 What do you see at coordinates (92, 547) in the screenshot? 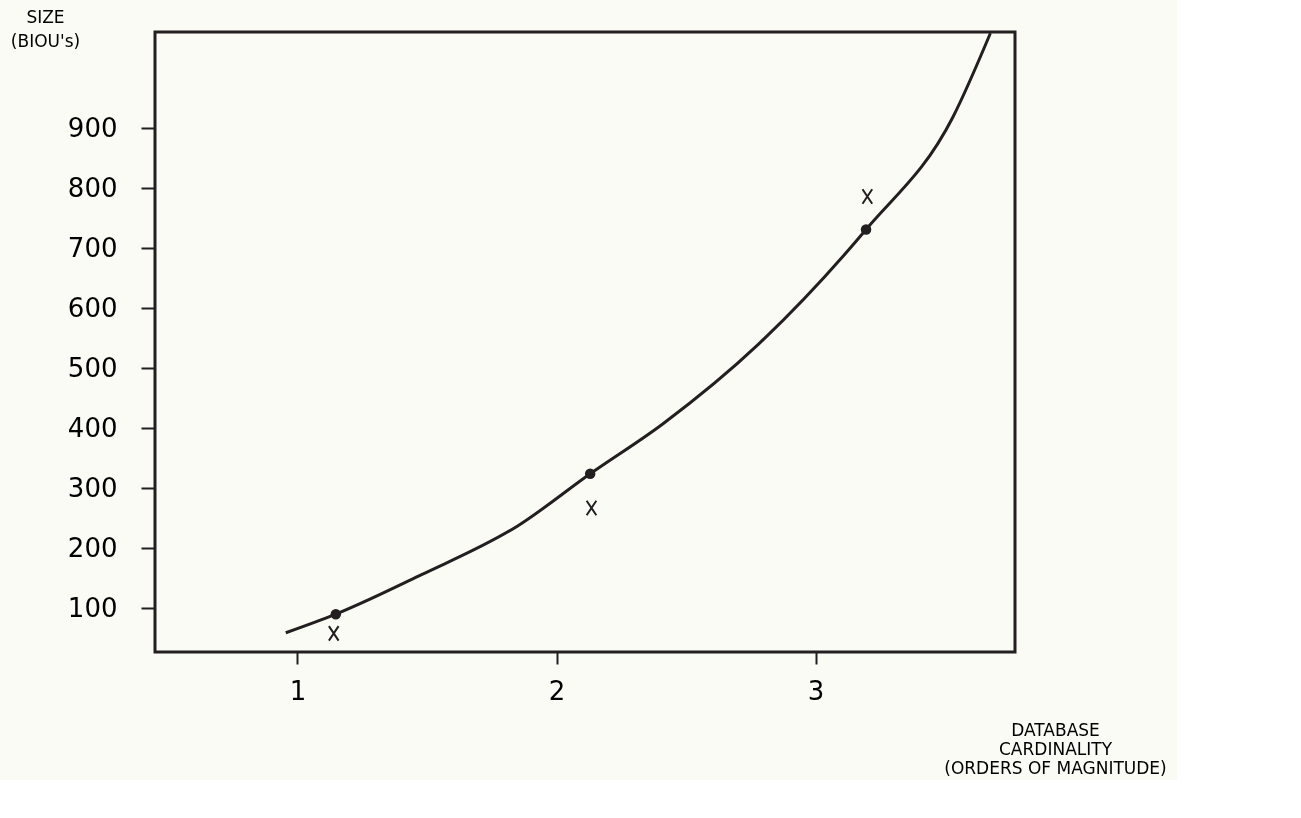
I see `y-tick-label: 200` at bounding box center [92, 547].